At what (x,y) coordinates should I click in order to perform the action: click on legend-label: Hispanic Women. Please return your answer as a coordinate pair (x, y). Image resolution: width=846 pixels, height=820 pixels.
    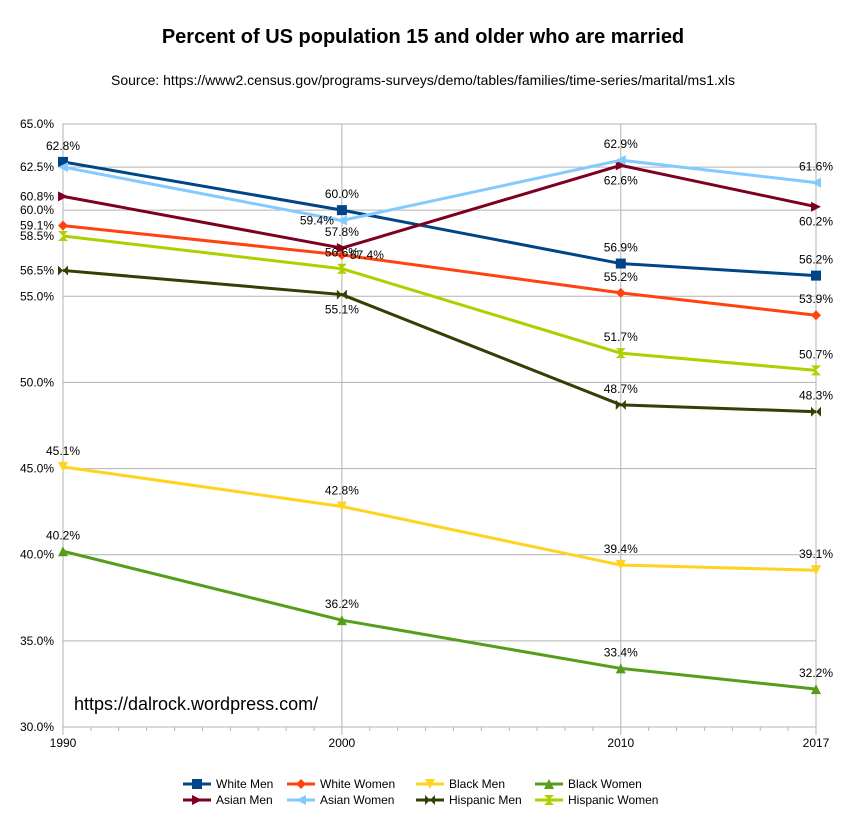
    Looking at the image, I should click on (613, 800).